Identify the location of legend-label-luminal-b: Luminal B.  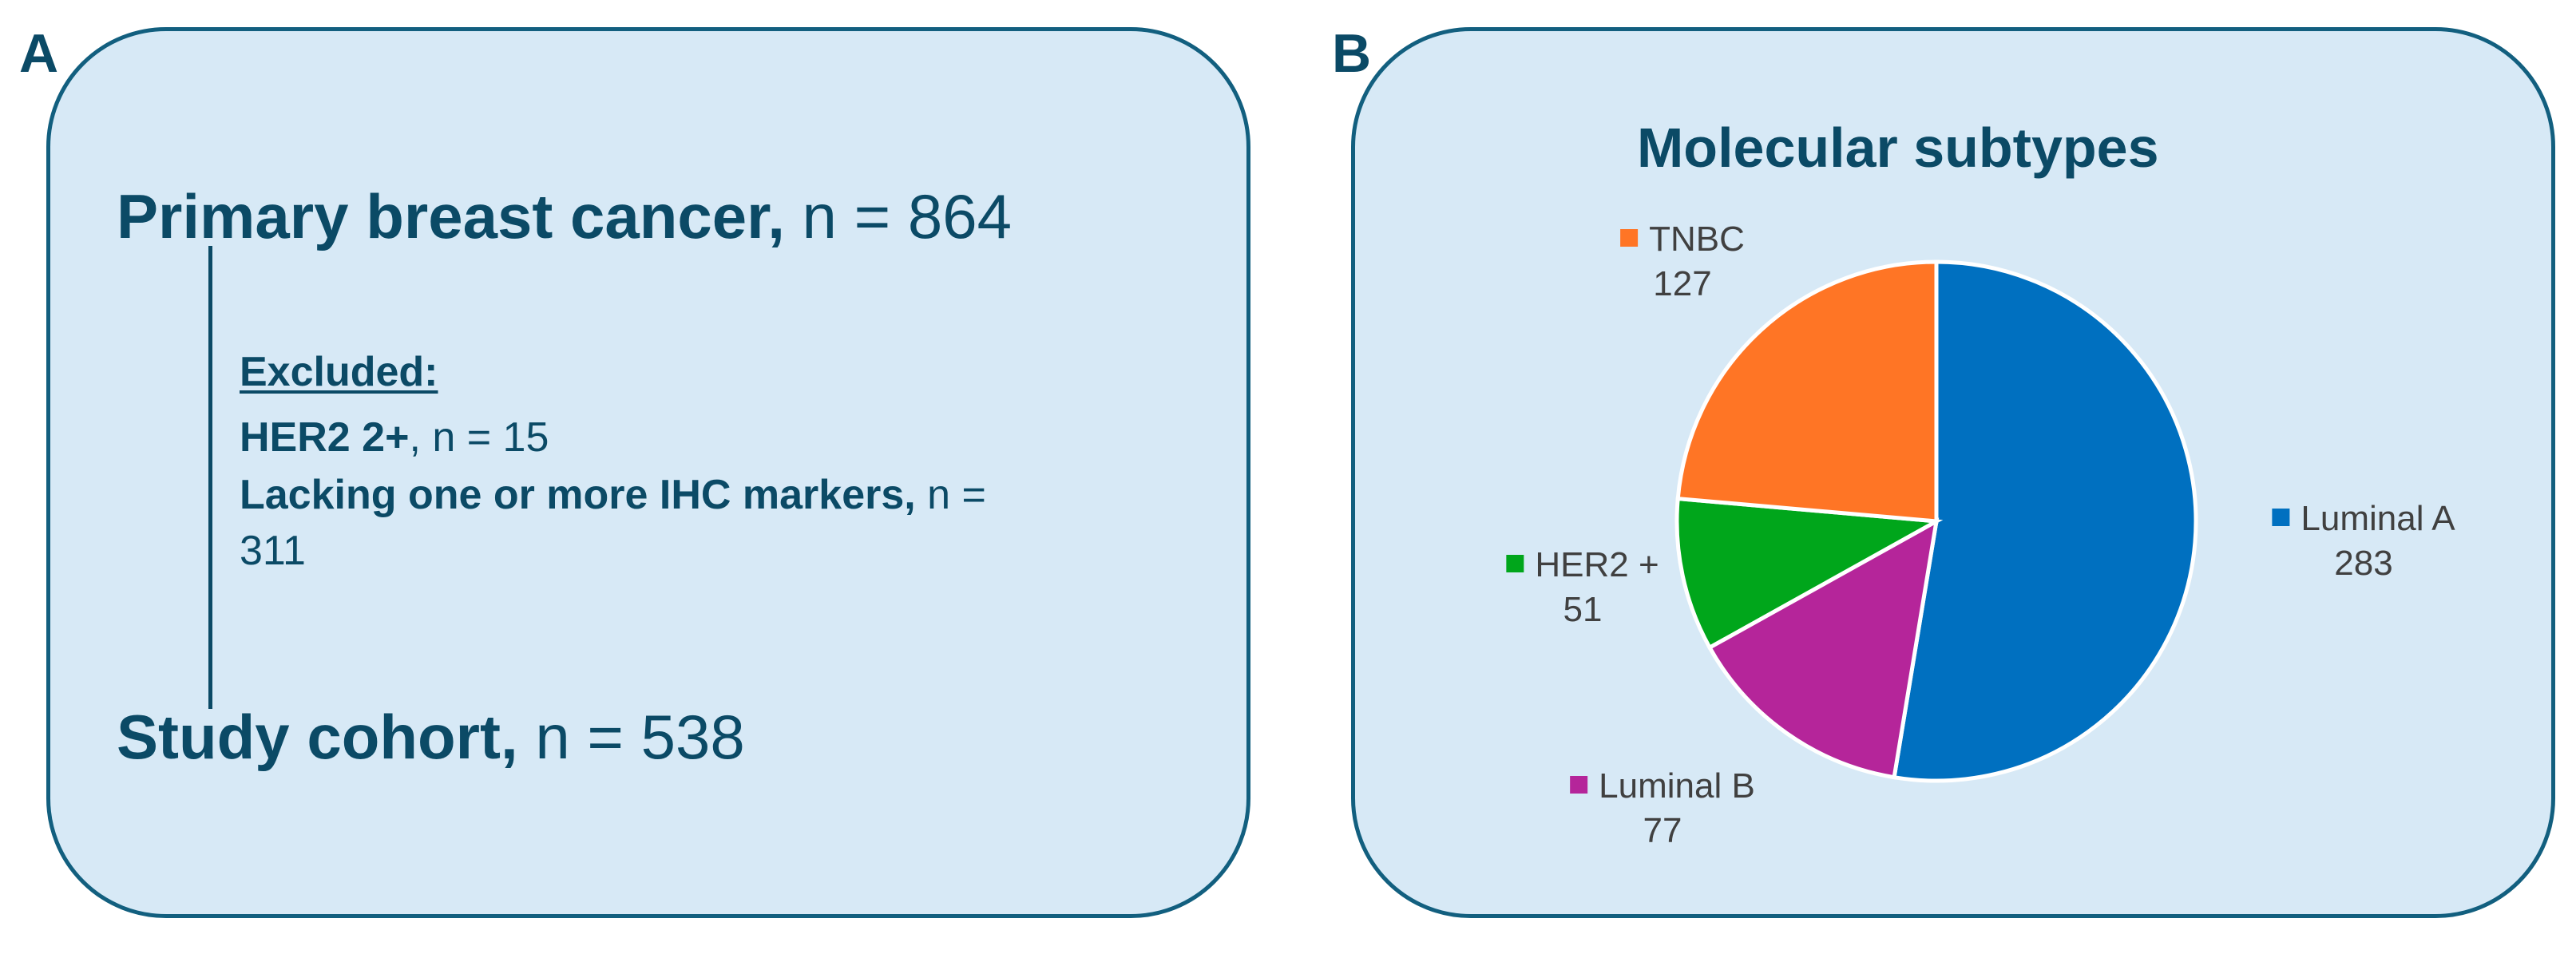
(1677, 786).